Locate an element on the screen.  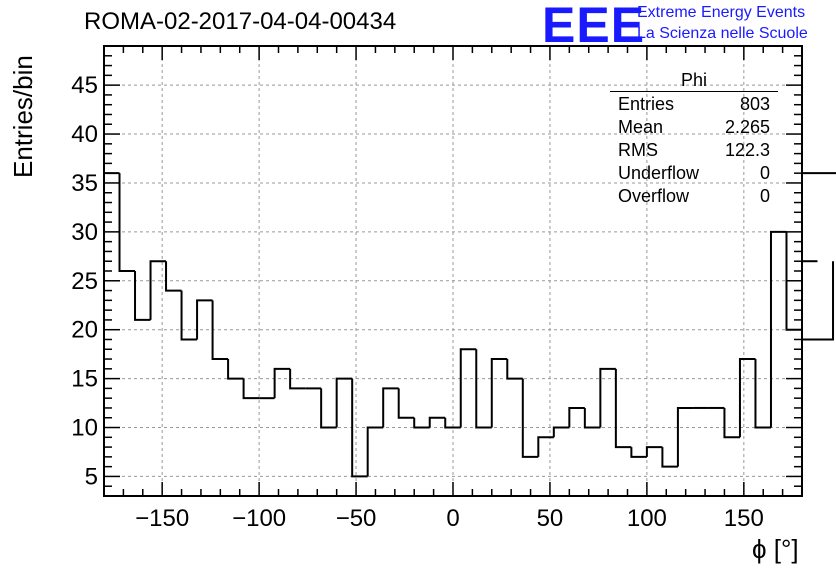
stats-box-title: Phi is located at coordinates (694, 81).